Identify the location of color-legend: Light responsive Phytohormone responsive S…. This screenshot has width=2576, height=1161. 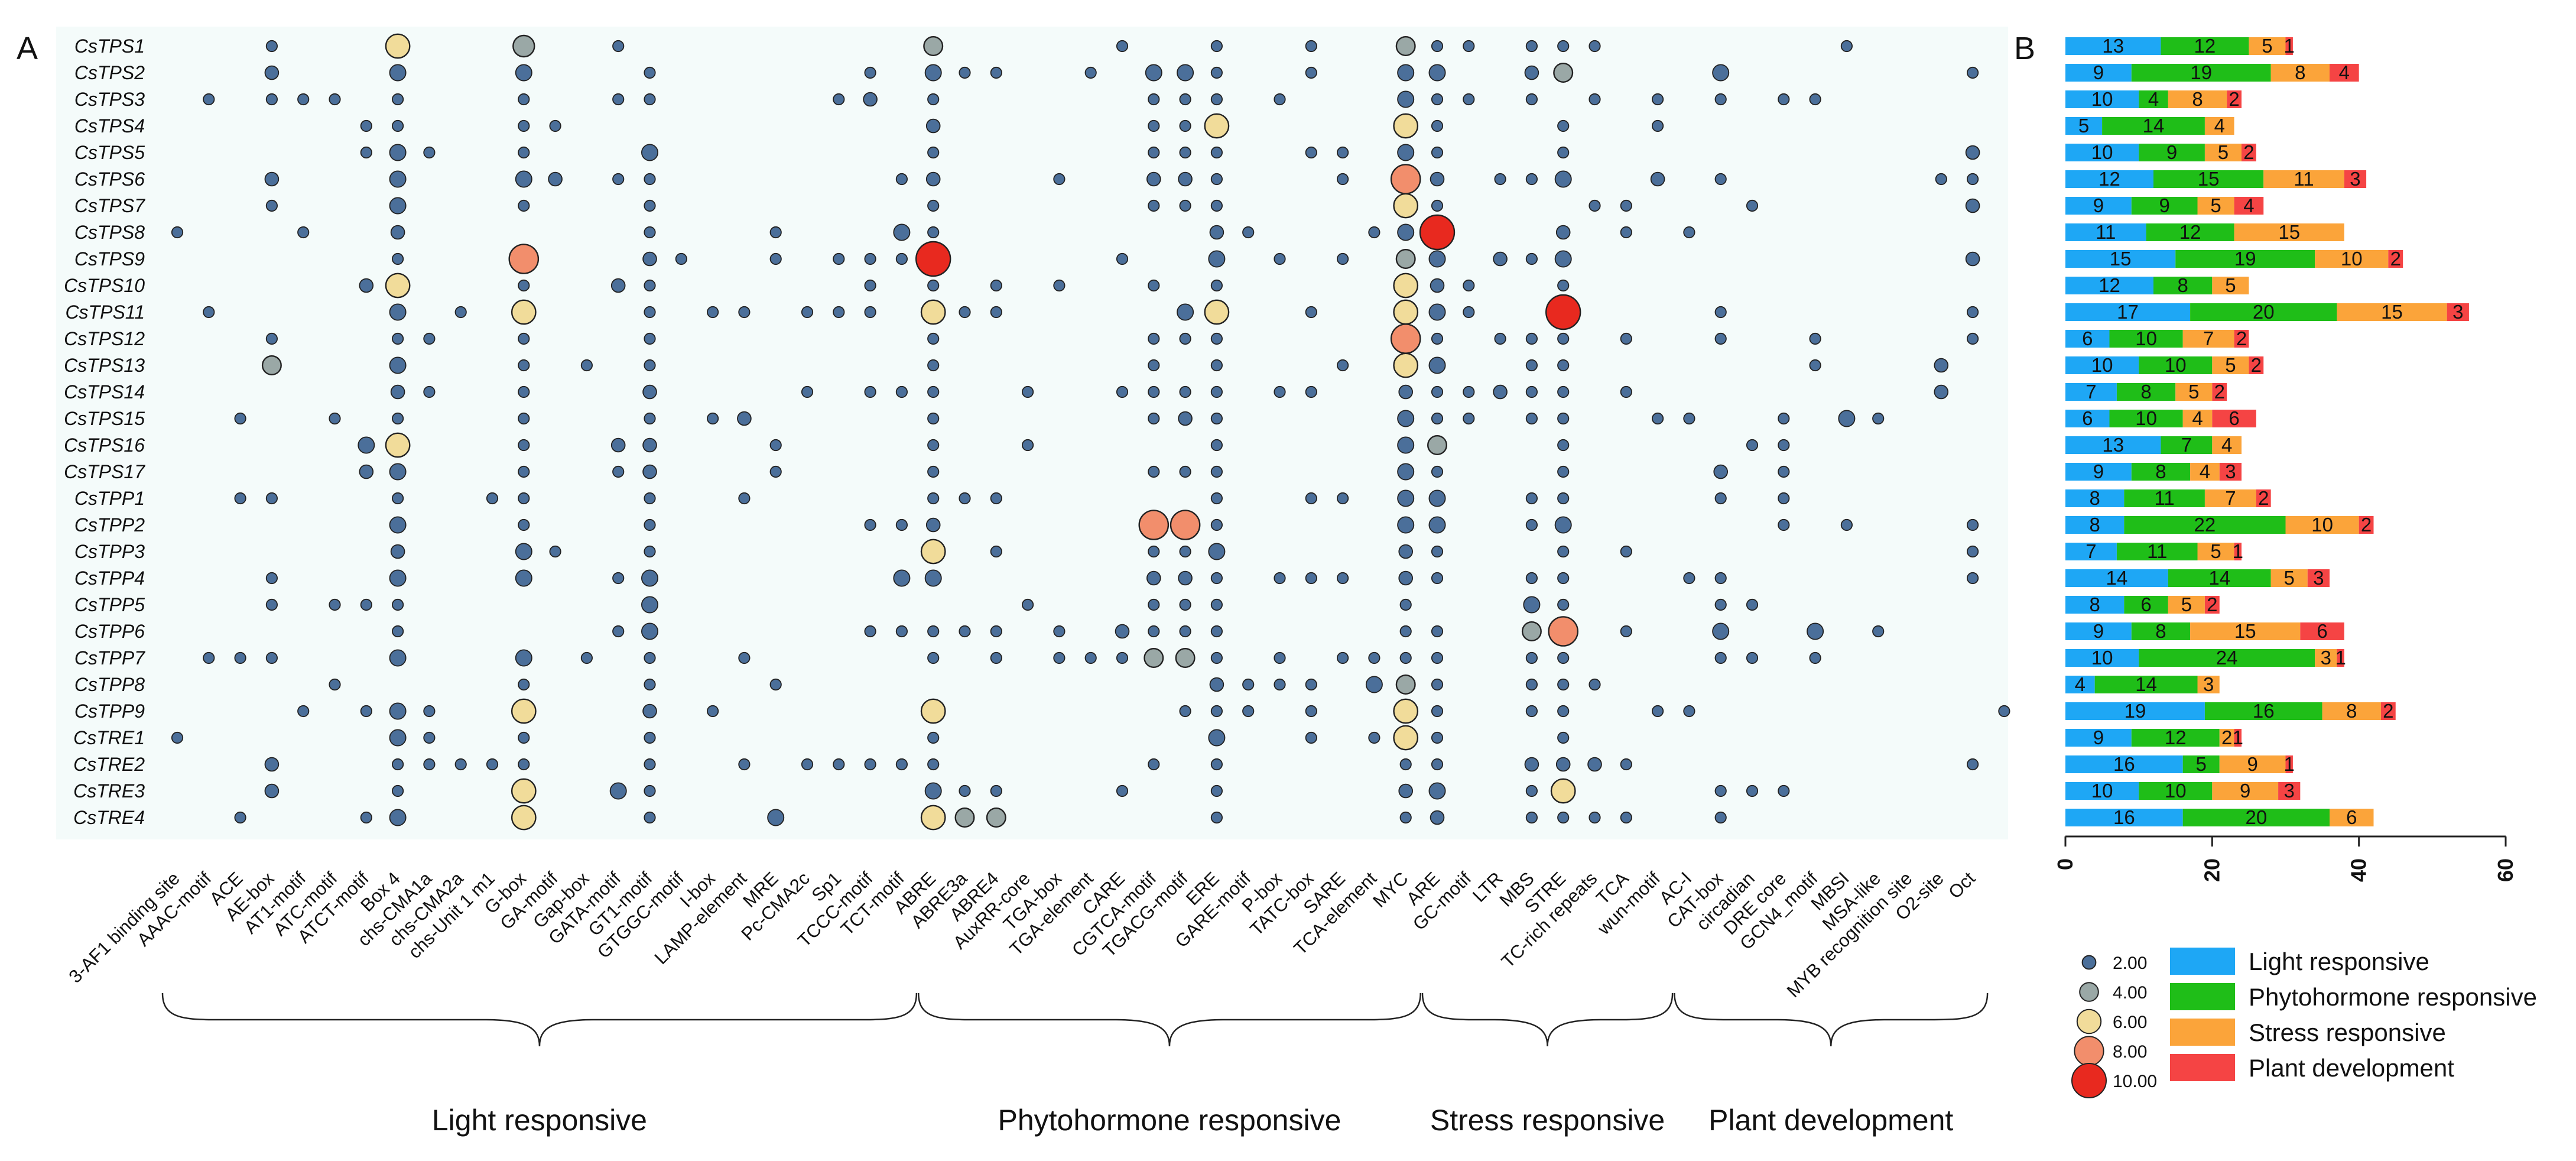
(2353, 1015).